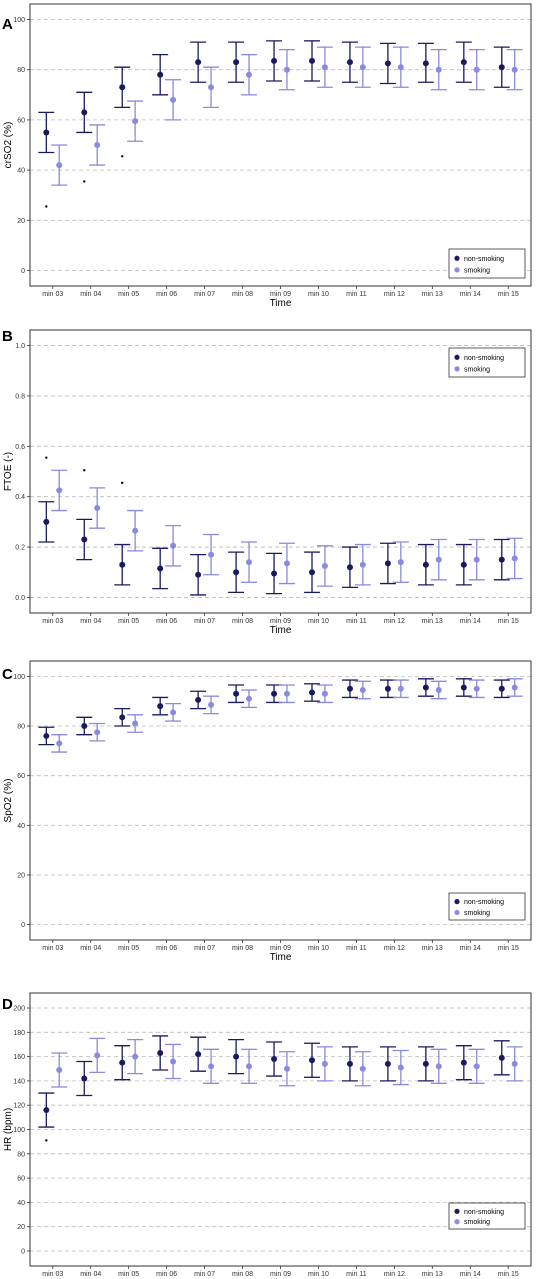  Describe the element at coordinates (287, 528) in the screenshot. I see `series-smoking` at that location.